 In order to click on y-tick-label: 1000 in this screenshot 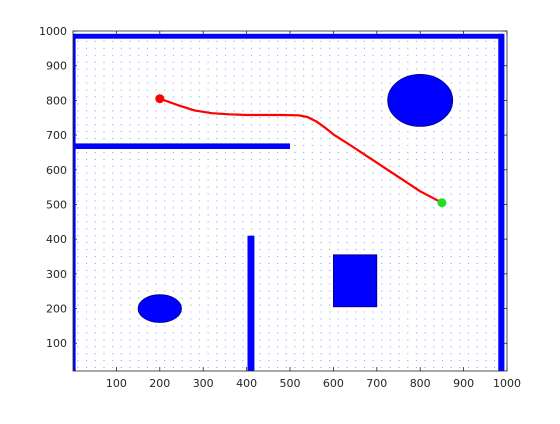, I will do `click(53, 31)`.